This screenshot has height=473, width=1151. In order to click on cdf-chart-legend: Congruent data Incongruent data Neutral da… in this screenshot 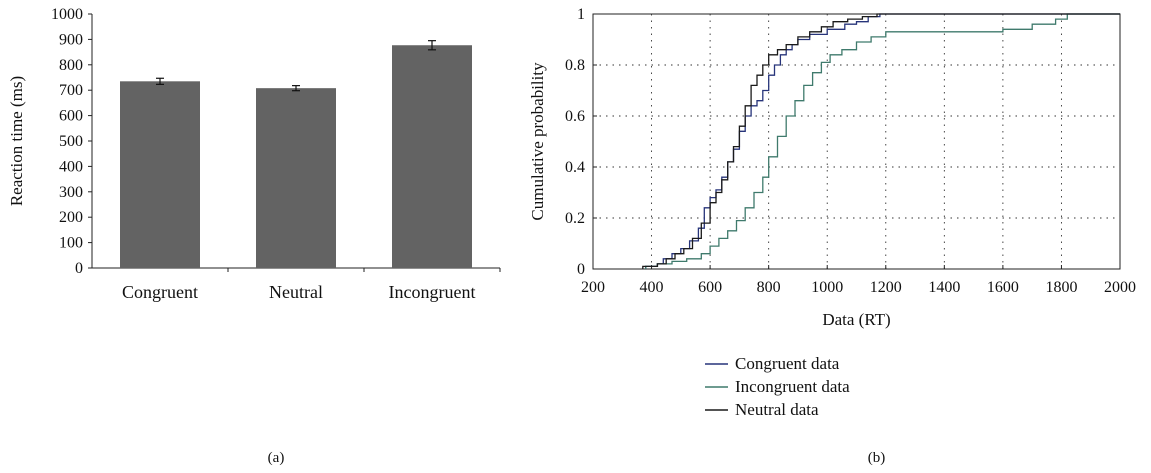, I will do `click(777, 386)`.